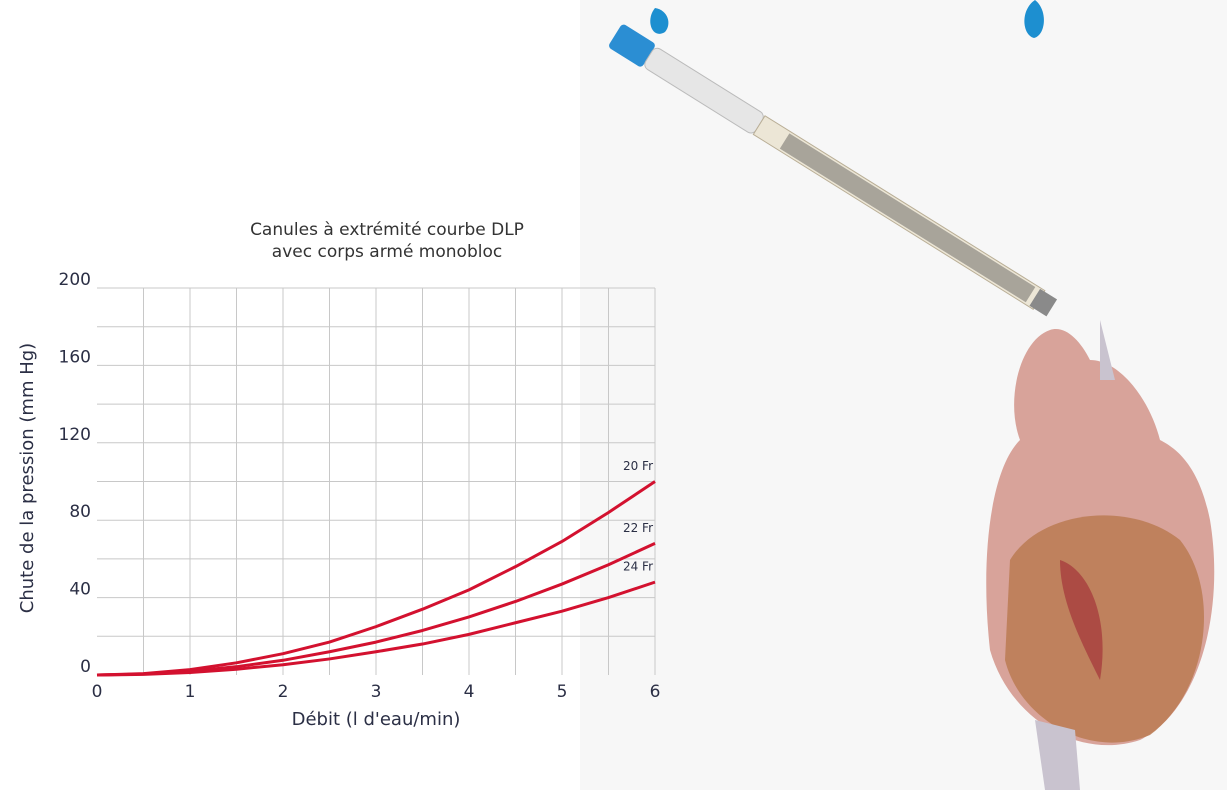  What do you see at coordinates (638, 567) in the screenshot?
I see `series-label: 24 Fr` at bounding box center [638, 567].